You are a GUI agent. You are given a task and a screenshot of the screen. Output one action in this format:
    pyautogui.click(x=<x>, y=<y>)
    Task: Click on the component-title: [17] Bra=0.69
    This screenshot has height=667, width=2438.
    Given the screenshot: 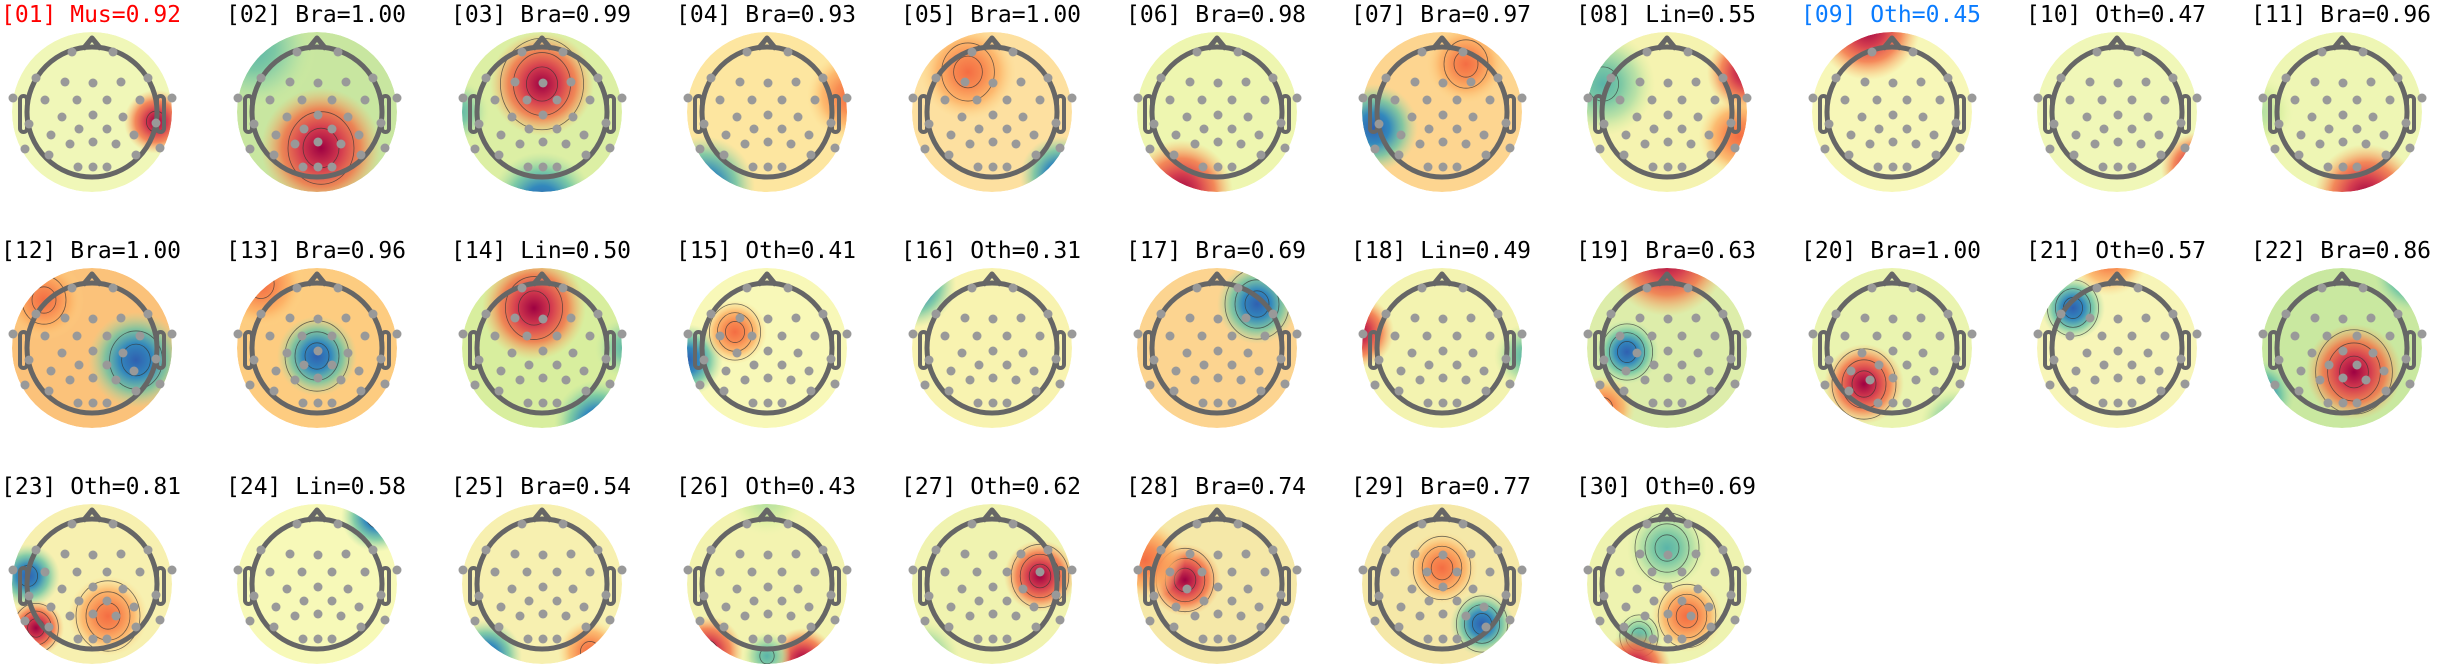 What is the action you would take?
    pyautogui.click(x=1216, y=251)
    